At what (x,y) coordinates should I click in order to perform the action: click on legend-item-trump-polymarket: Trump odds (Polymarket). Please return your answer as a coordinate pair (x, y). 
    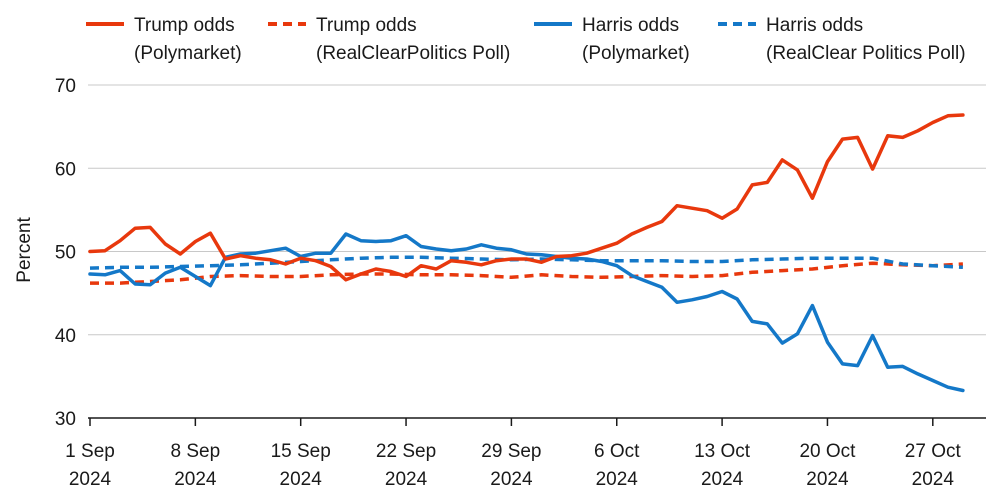
    Looking at the image, I should click on (164, 39).